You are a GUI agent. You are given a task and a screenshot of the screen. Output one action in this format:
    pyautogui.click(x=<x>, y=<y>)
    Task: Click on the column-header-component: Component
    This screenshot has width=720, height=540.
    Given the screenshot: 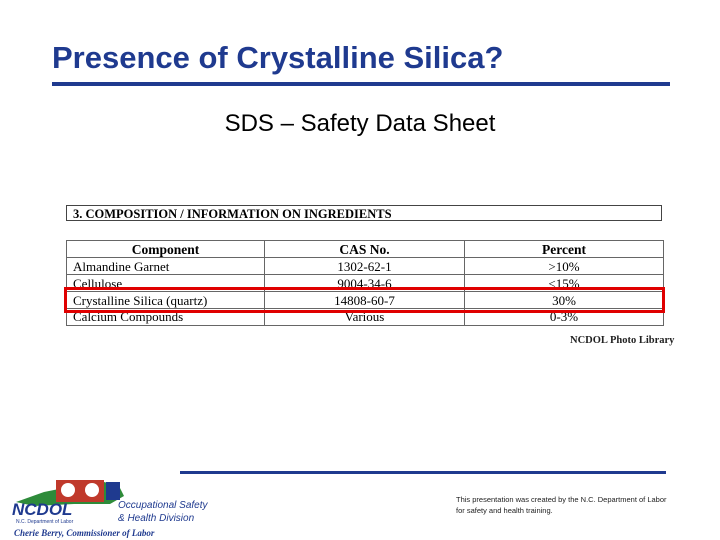 What is the action you would take?
    pyautogui.click(x=165, y=249)
    